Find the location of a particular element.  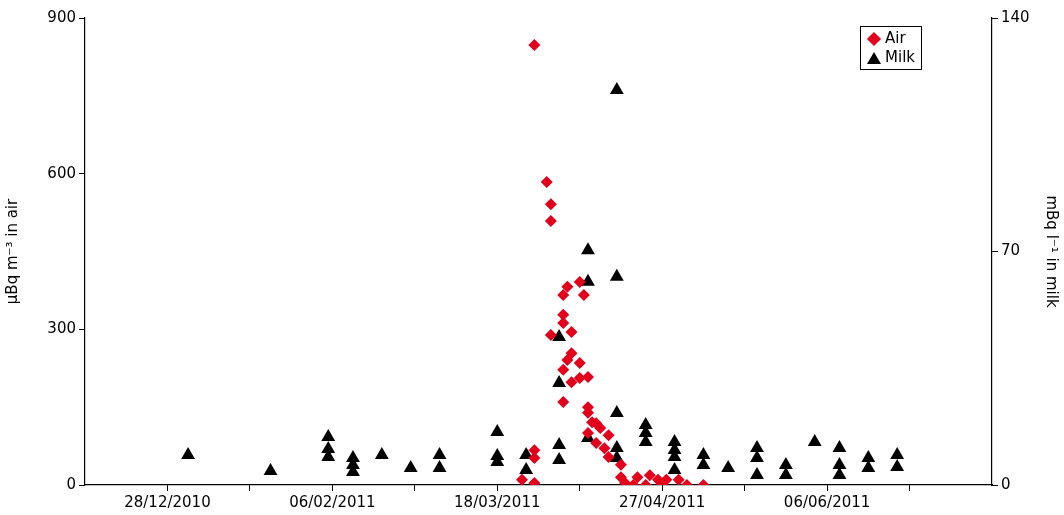

y-tick-label: 0 is located at coordinates (71, 483).